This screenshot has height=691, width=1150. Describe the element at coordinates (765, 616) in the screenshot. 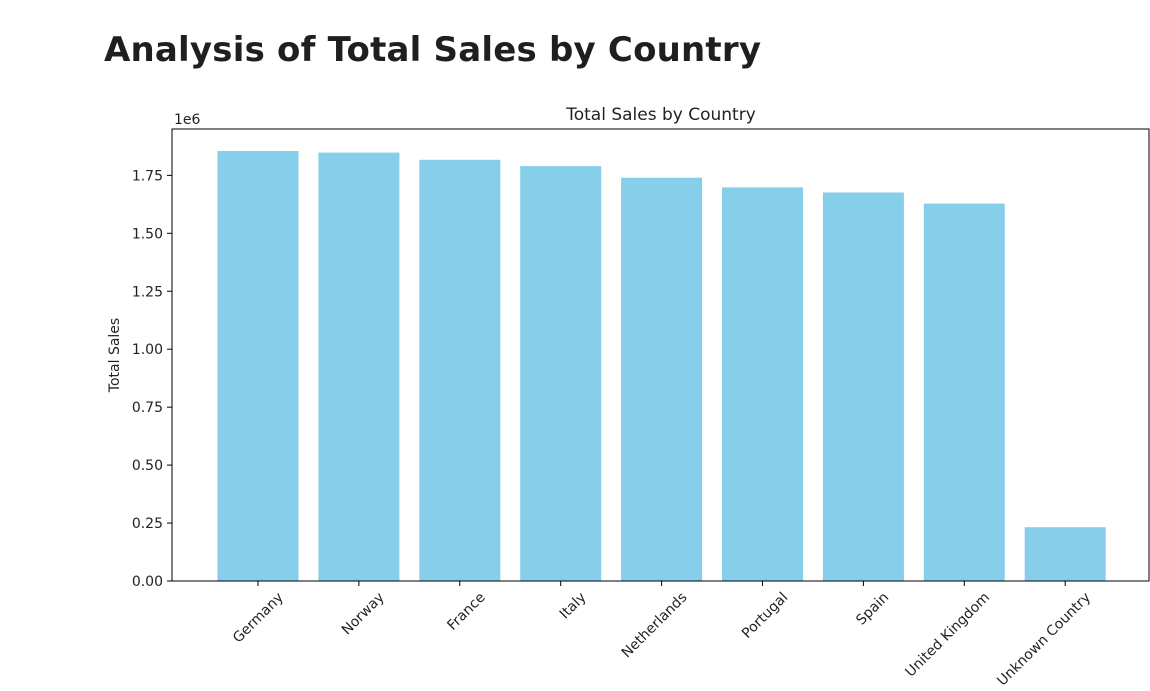

I see `x-tick-label: Portugal` at that location.